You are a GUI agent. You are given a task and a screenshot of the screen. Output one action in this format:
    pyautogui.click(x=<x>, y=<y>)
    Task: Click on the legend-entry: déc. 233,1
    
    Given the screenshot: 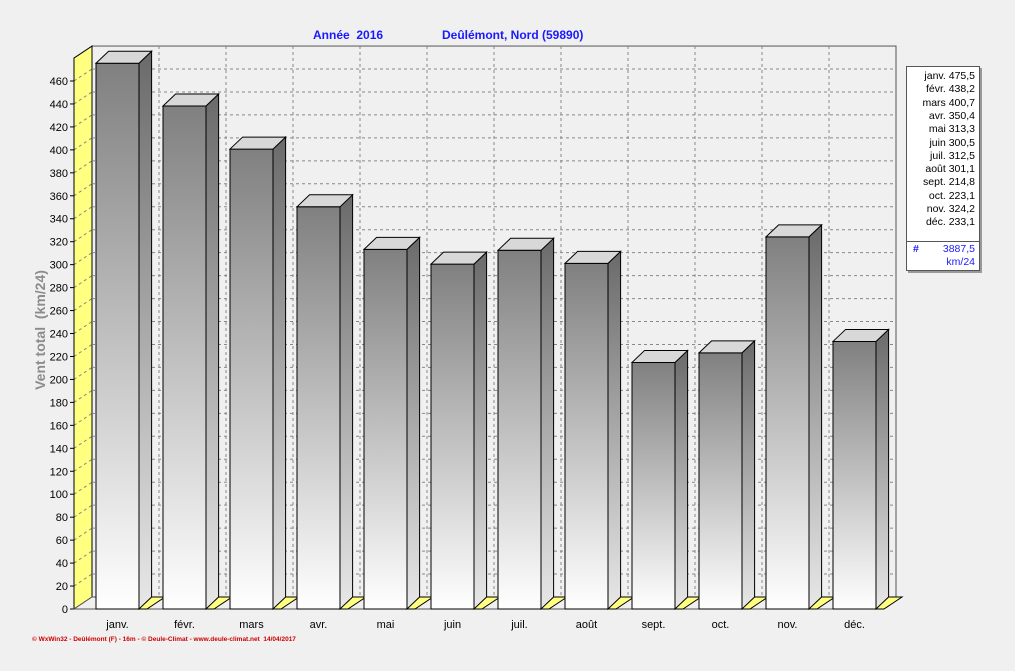 What is the action you would take?
    pyautogui.click(x=950, y=222)
    